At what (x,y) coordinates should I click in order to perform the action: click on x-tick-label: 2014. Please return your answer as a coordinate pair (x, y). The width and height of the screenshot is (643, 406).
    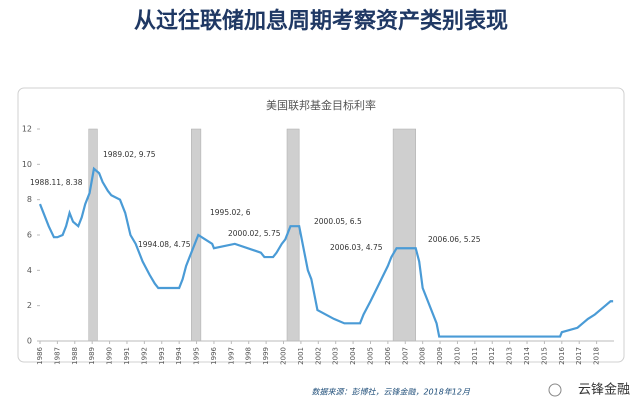
    Looking at the image, I should click on (527, 355).